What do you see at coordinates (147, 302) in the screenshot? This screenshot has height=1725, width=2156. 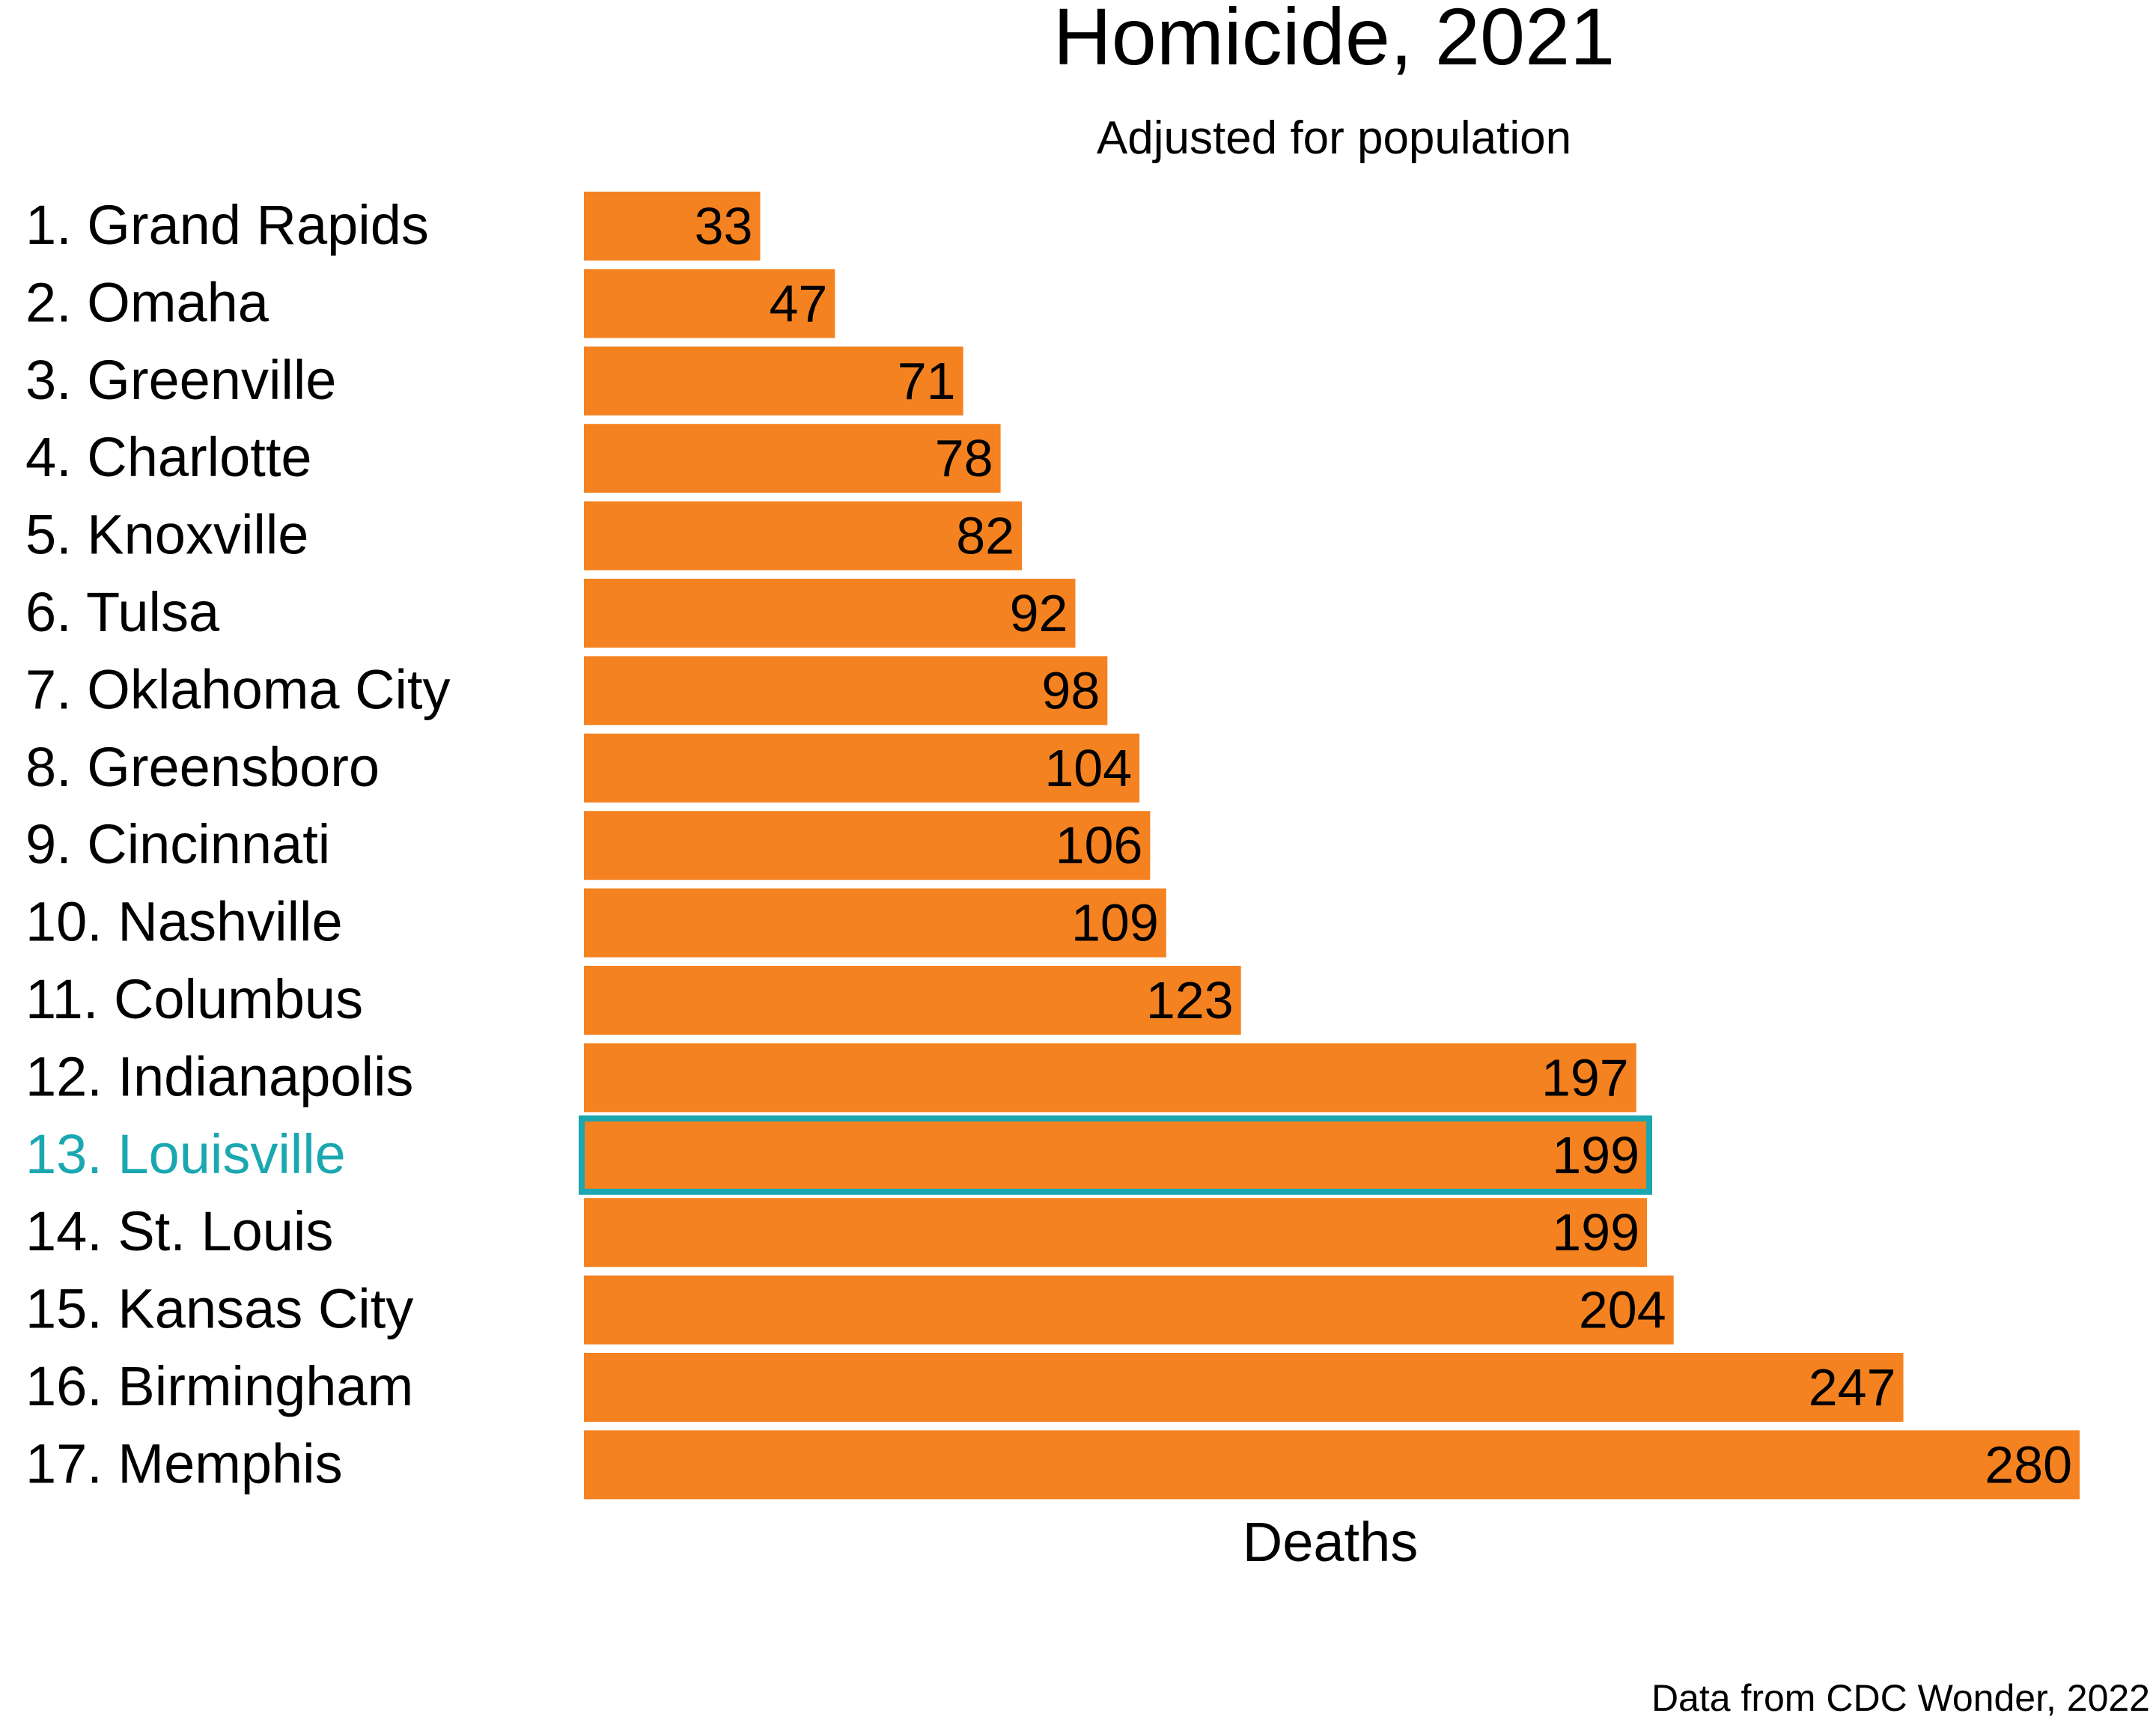 I see `category-label-2: 2. Omaha` at bounding box center [147, 302].